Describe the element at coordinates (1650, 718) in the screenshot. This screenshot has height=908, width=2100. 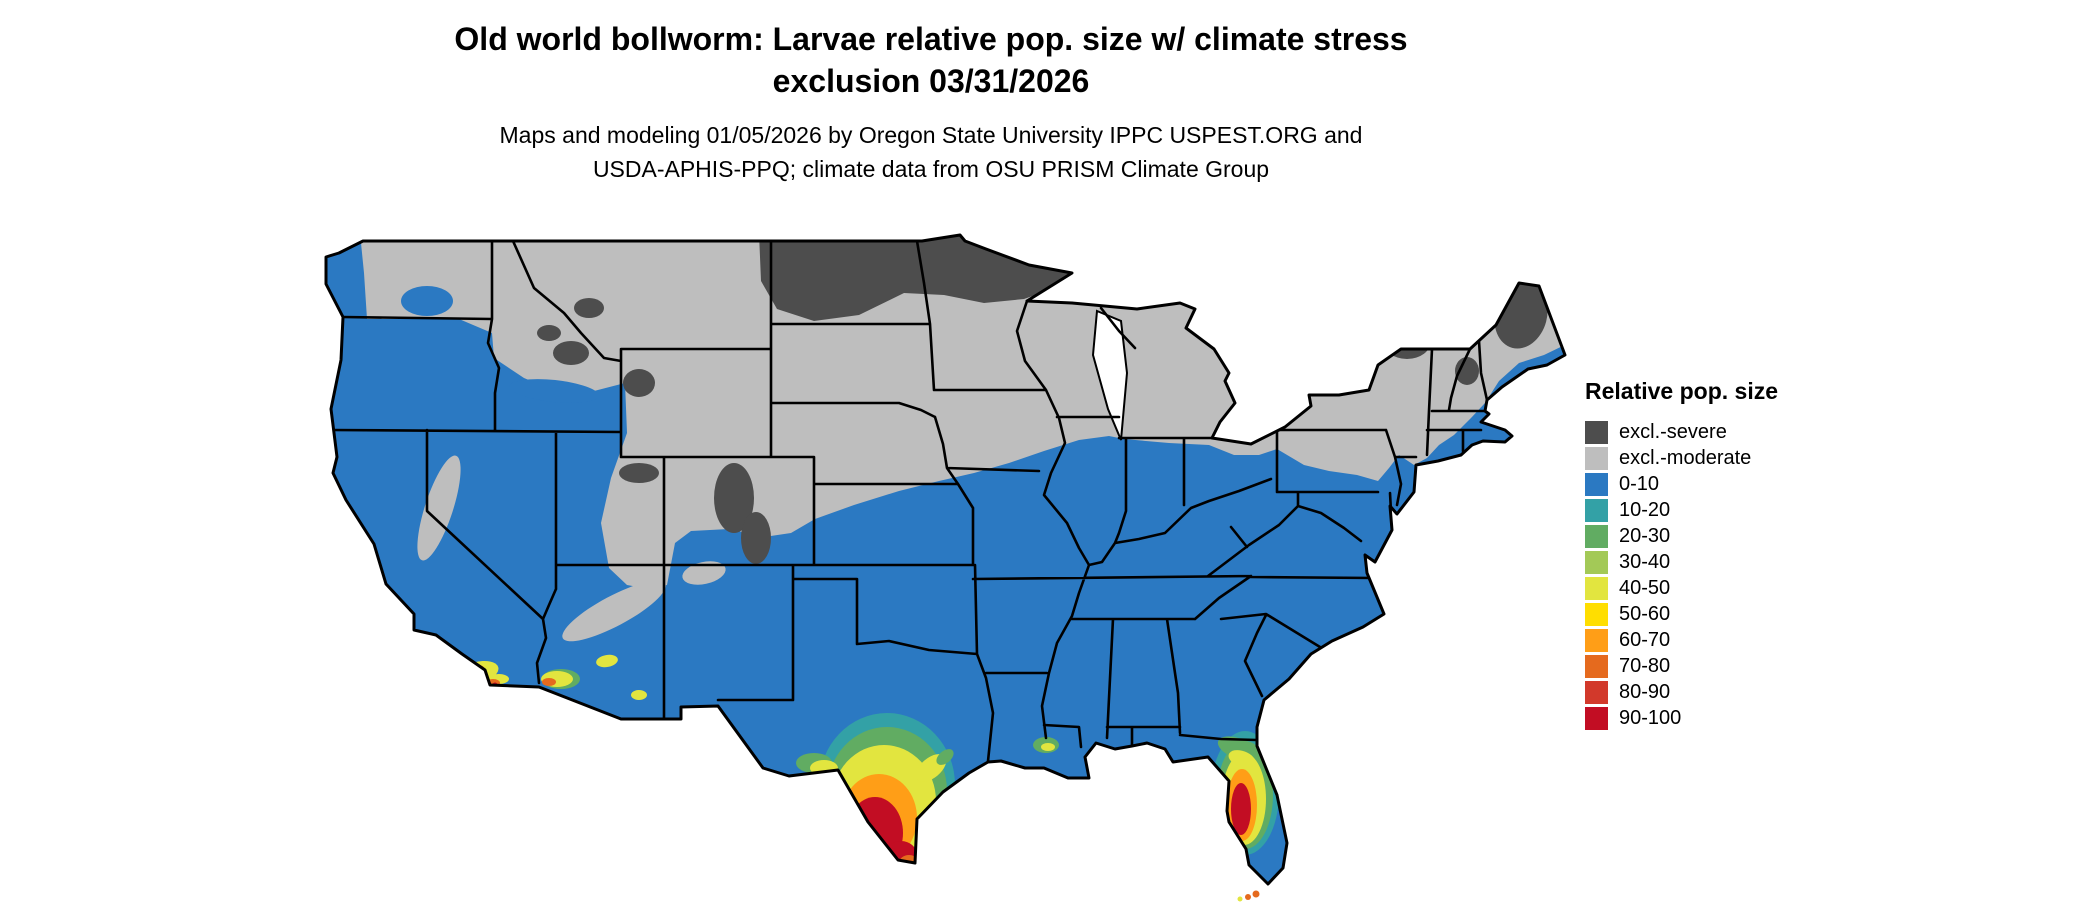
I see `legend-label: 90-100` at that location.